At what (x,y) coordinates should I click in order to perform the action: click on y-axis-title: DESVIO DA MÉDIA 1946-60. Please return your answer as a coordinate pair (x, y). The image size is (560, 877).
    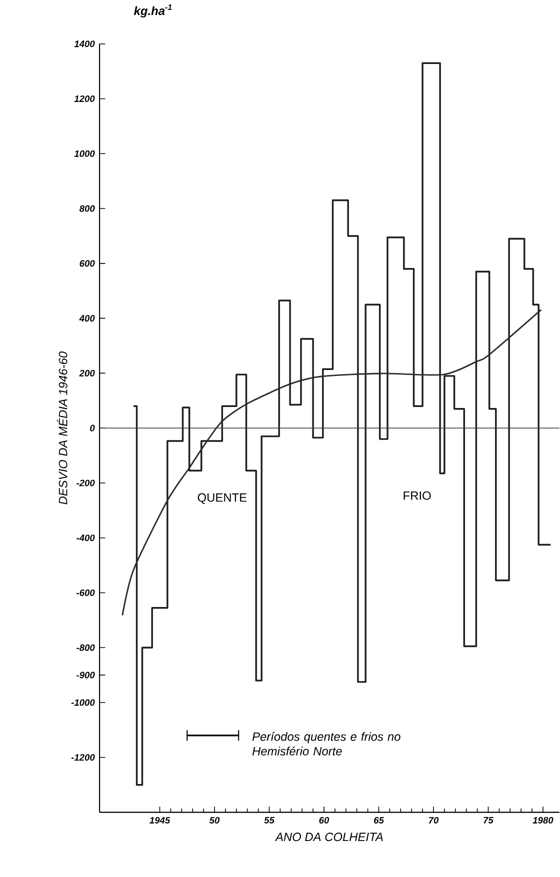
    Looking at the image, I should click on (62, 428).